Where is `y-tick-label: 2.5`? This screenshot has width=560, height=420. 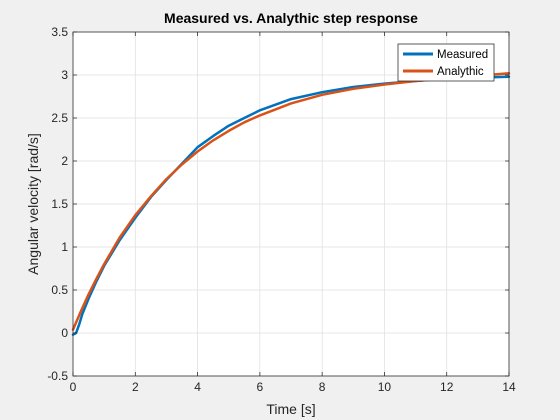
y-tick-label: 2.5 is located at coordinates (59, 118).